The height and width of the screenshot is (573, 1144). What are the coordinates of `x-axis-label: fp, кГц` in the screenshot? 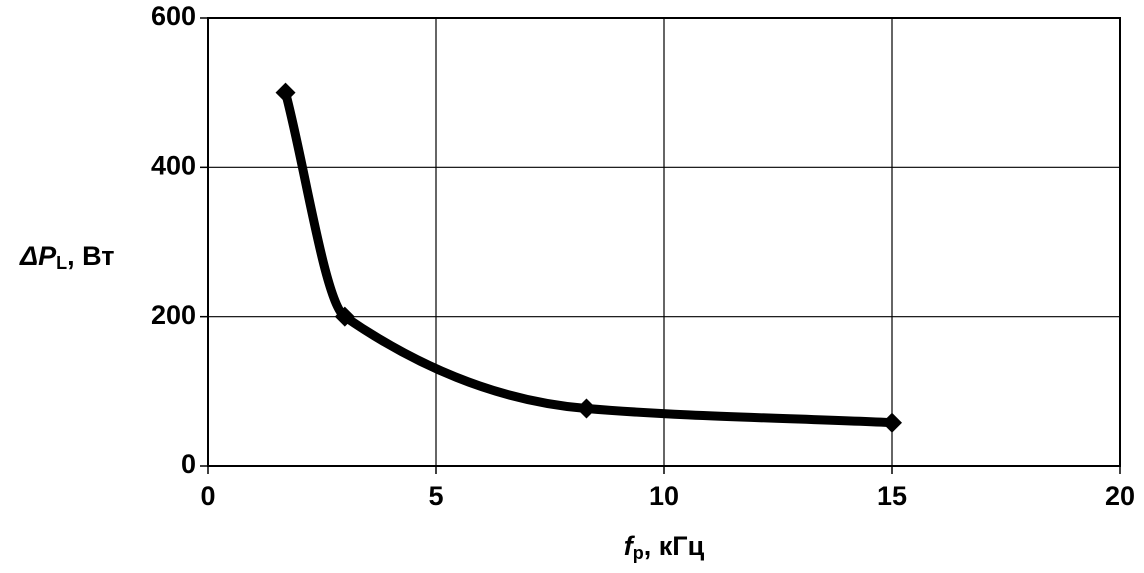 It's located at (664, 547).